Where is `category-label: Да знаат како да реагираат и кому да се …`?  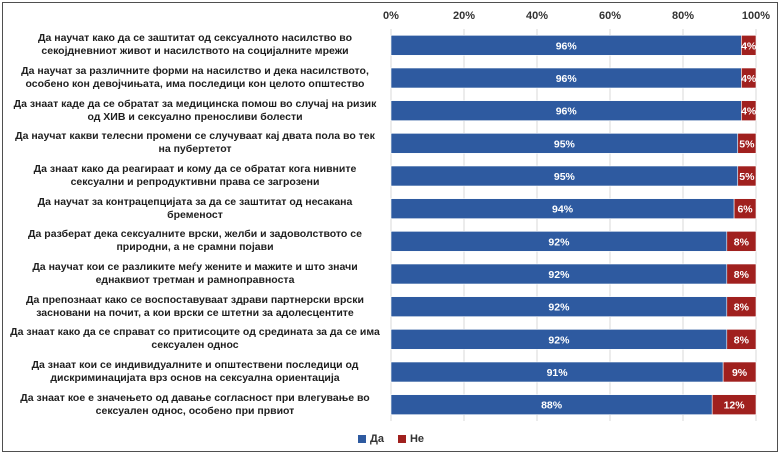
category-label: Да знаат како да реагираат и кому да се … is located at coordinates (195, 175).